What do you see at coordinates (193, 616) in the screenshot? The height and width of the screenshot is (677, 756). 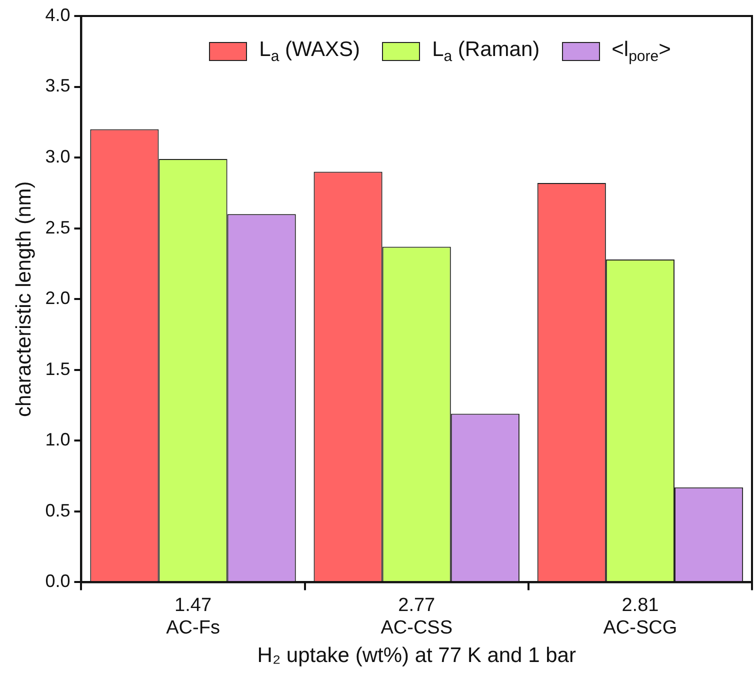 I see `x-tick-label: 1.47 AC-Fs` at bounding box center [193, 616].